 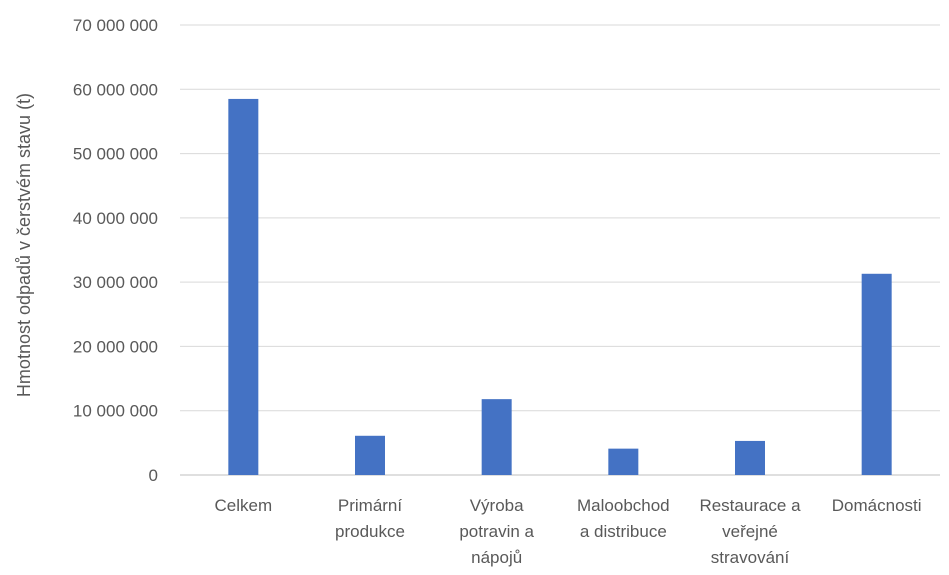 What do you see at coordinates (115, 282) in the screenshot?
I see `y-tick-label: 30 000 000` at bounding box center [115, 282].